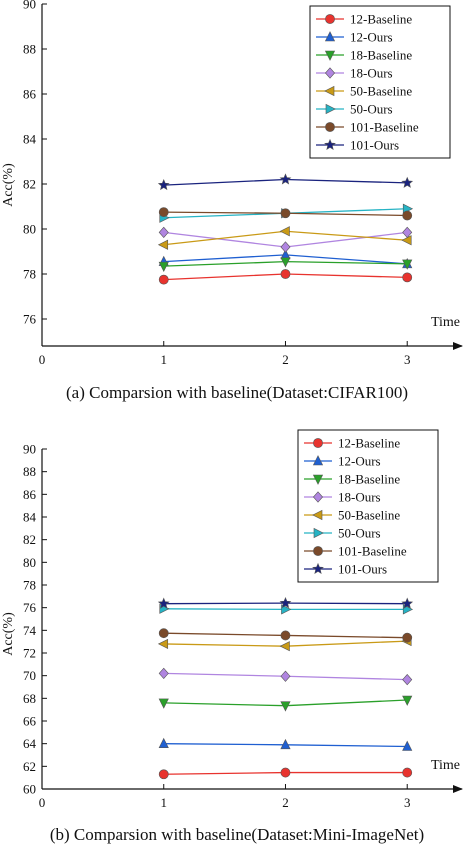  Describe the element at coordinates (372, 551) in the screenshot. I see `legend-label: 101-Baseline` at that location.